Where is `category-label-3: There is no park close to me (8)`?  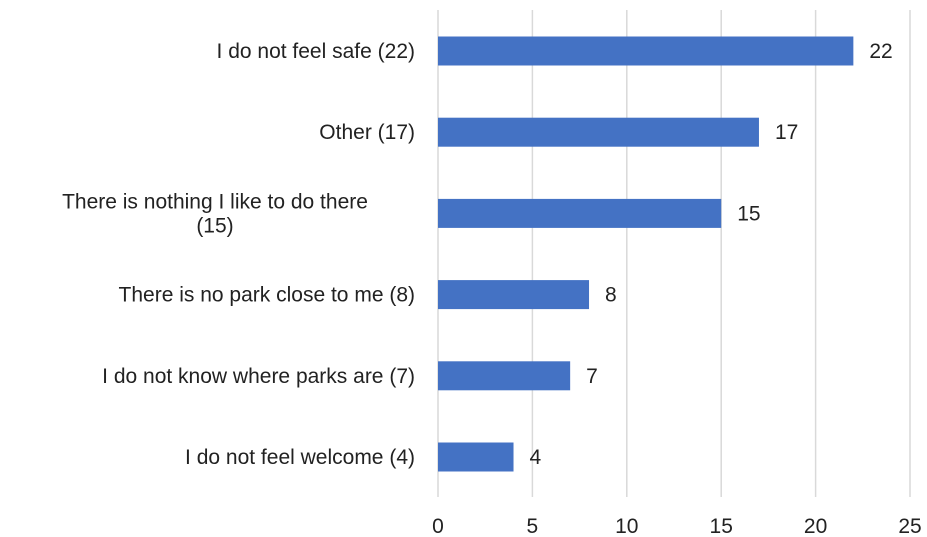
category-label-3: There is no park close to me (8) is located at coordinates (267, 295).